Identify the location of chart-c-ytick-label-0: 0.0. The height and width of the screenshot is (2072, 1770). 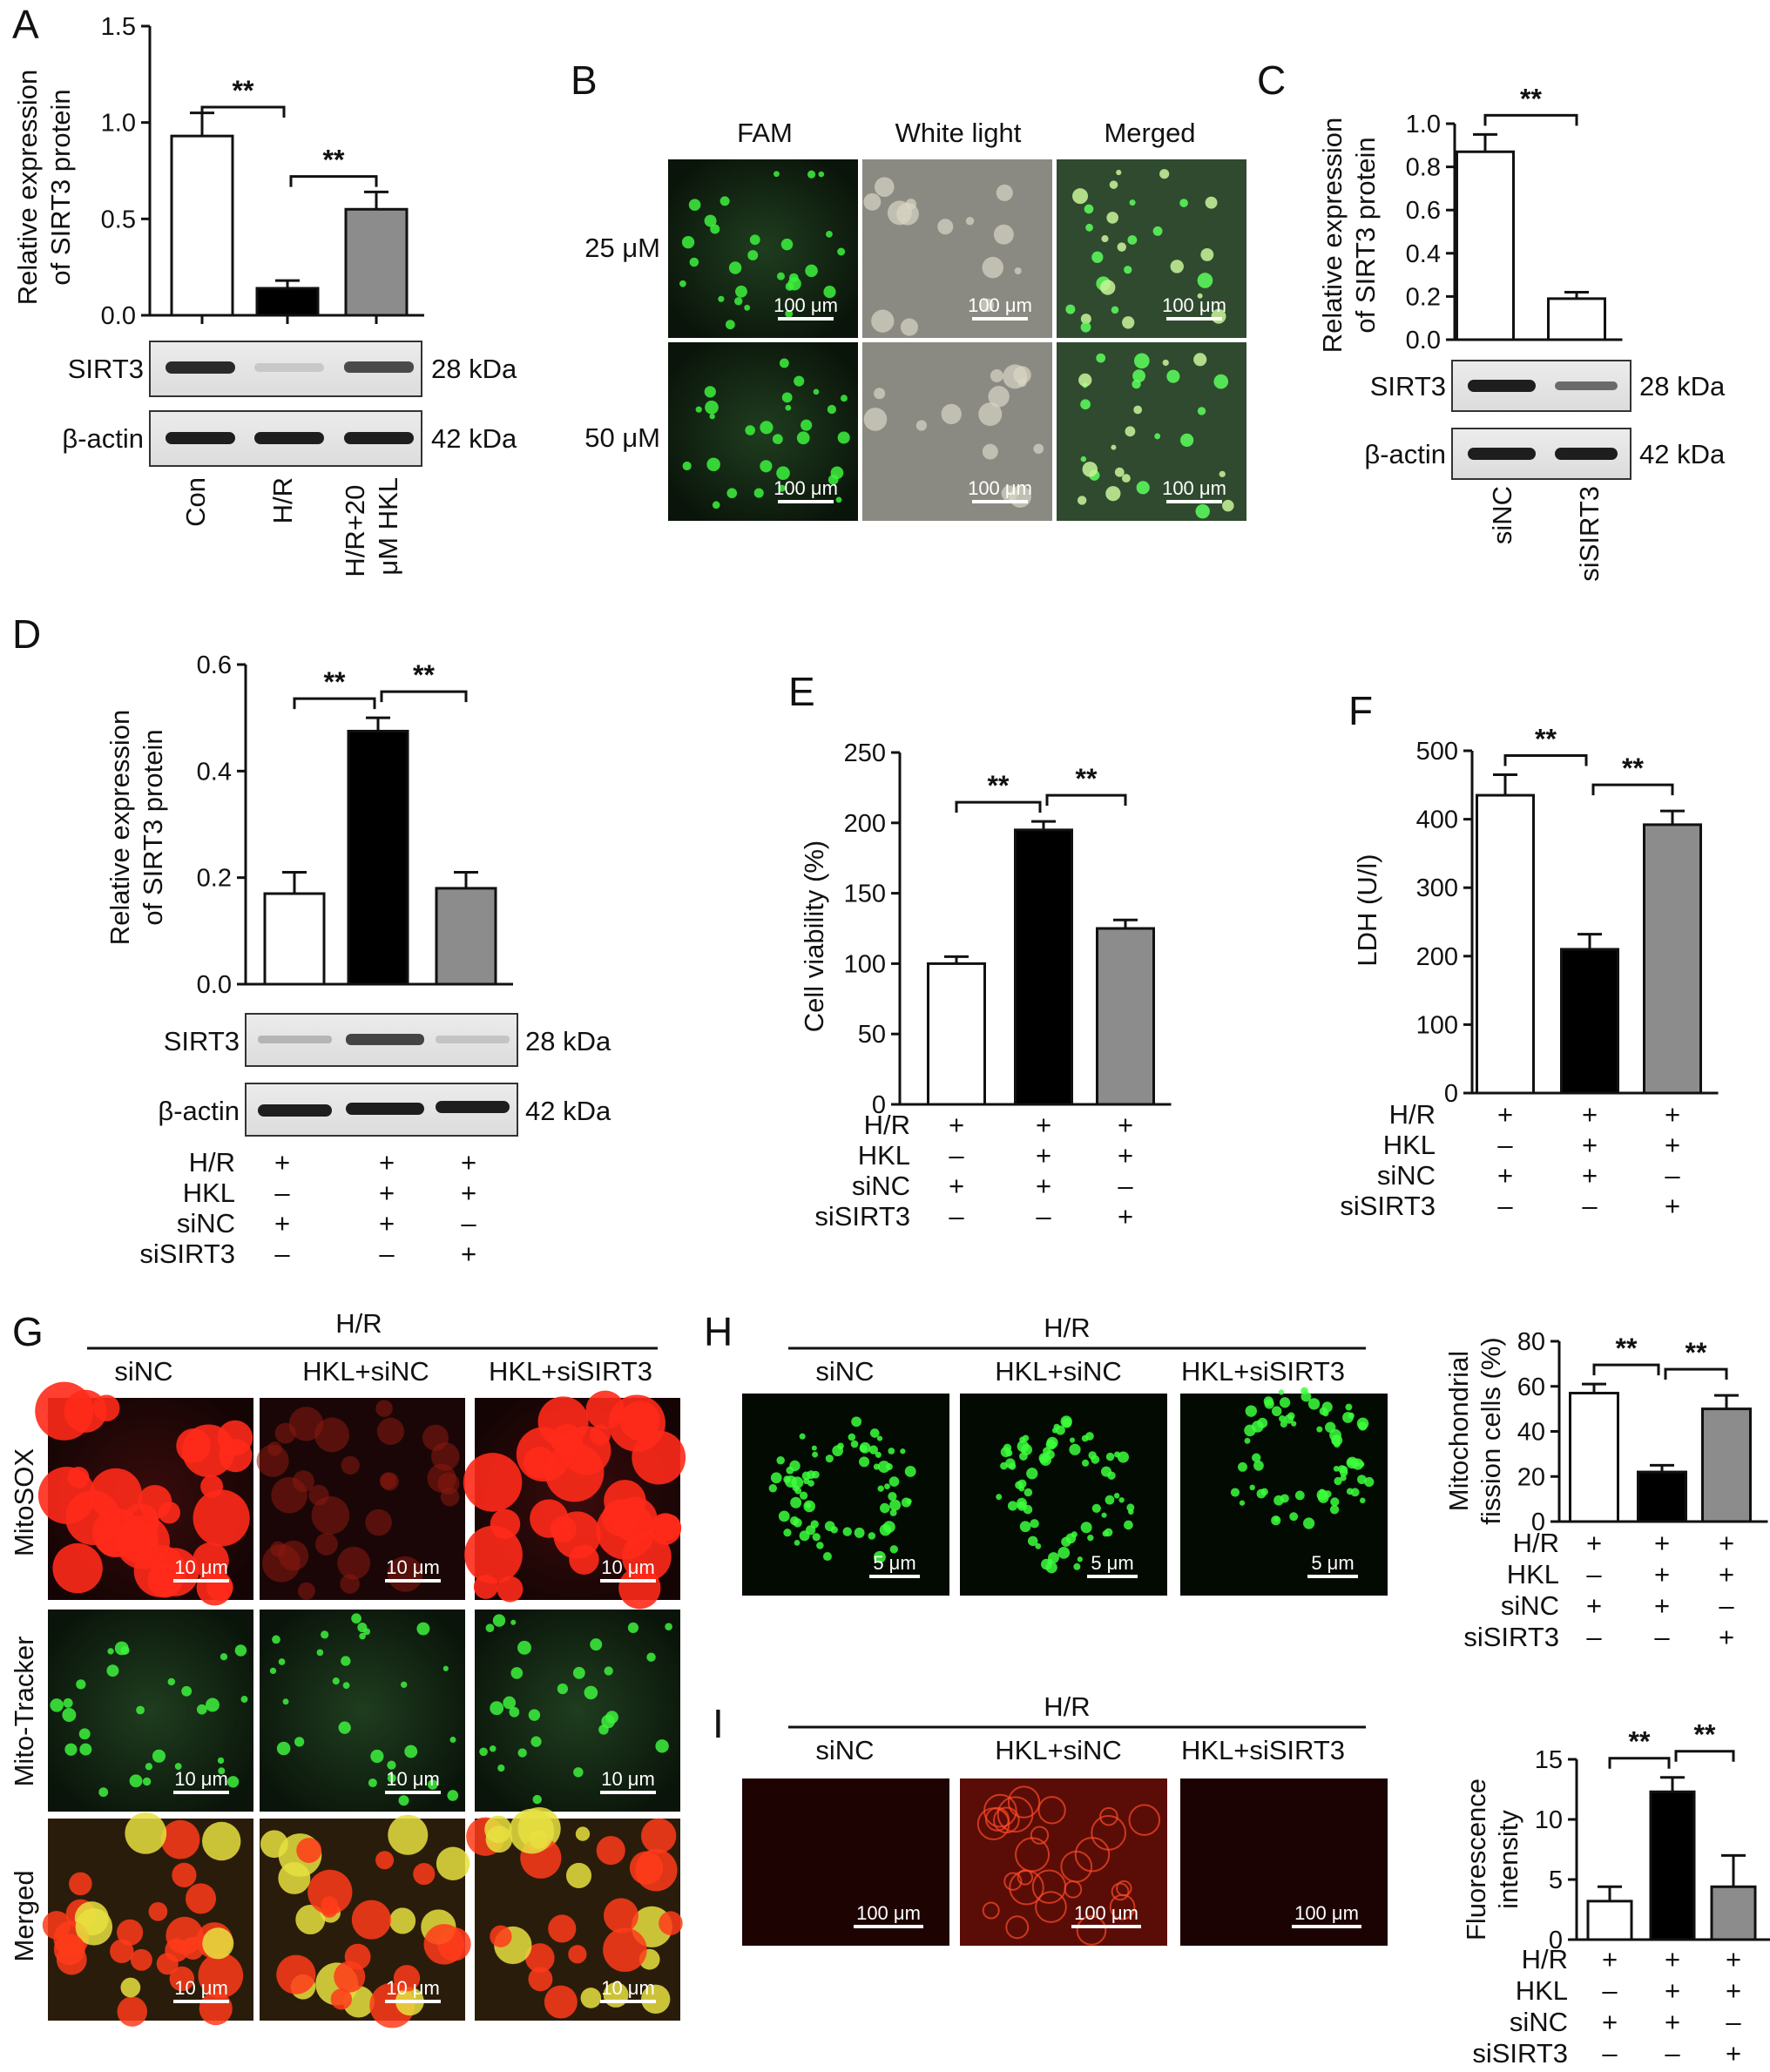
(1423, 340).